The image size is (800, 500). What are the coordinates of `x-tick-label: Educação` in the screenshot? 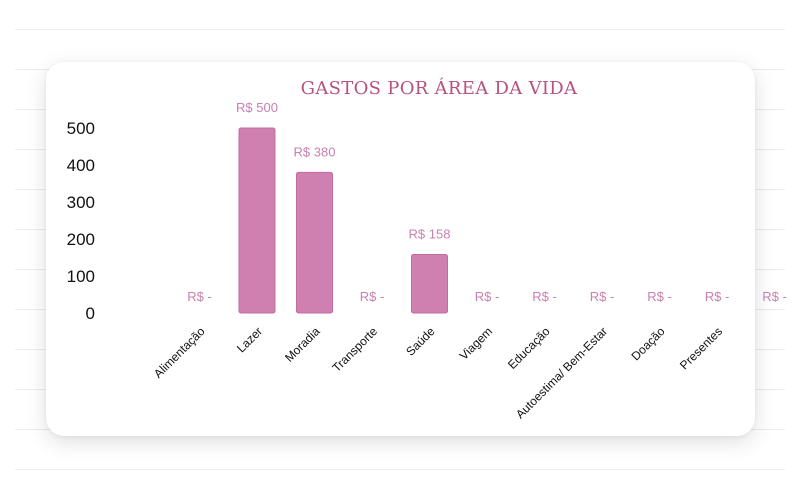 It's located at (529, 348).